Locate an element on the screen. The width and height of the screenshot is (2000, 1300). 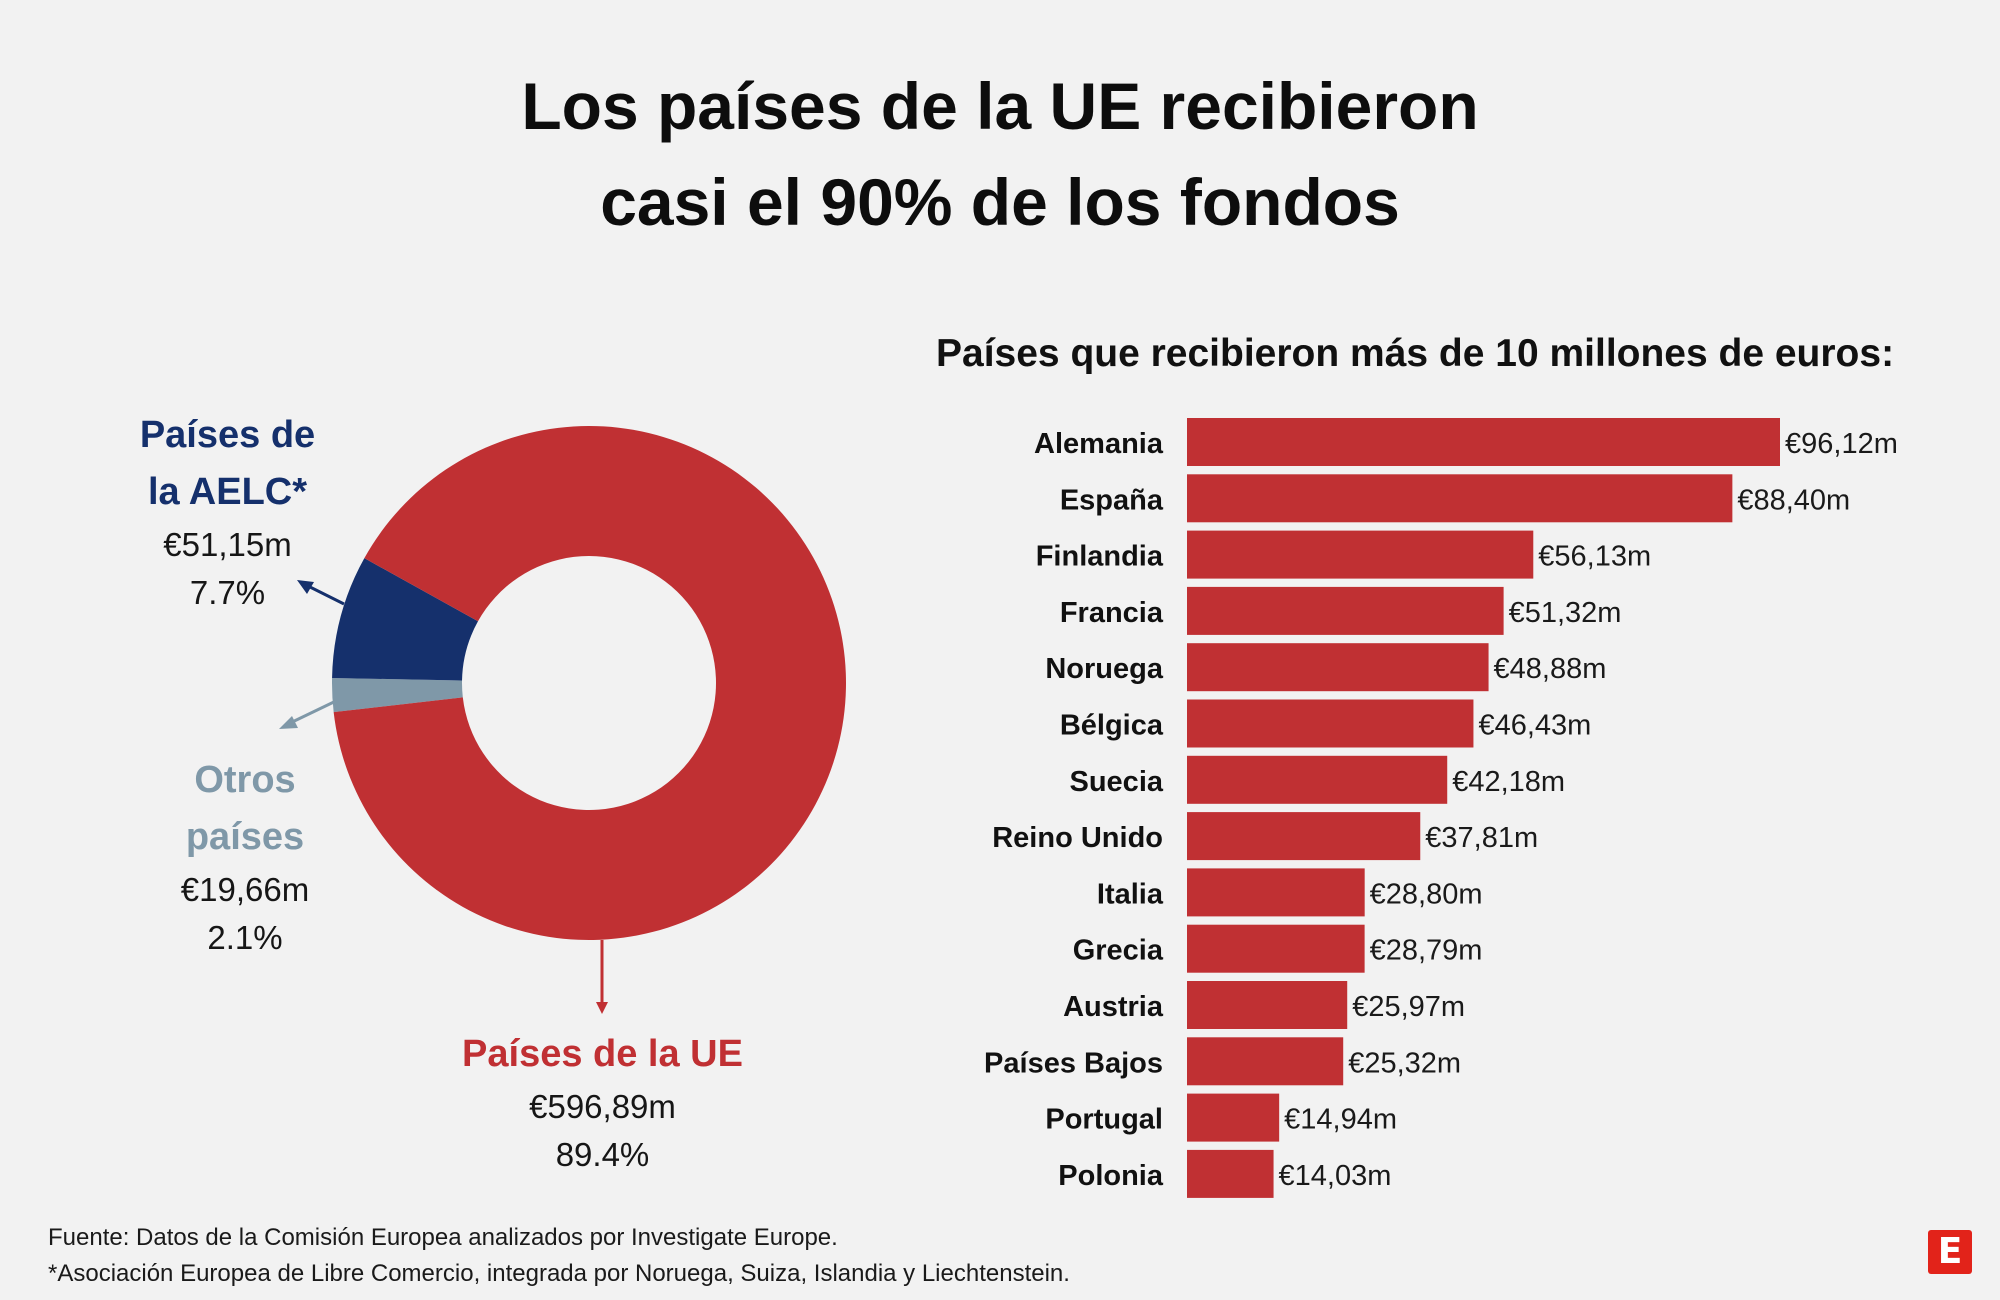
donut-slice-aelc is located at coordinates (405, 619).